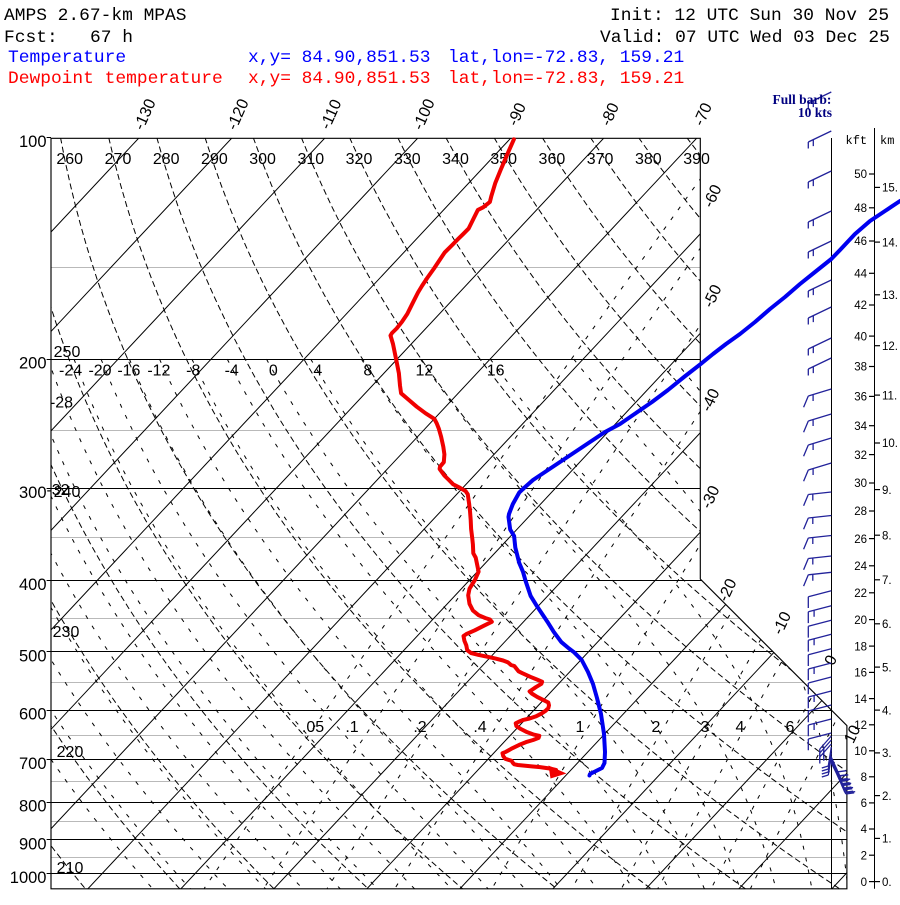 The width and height of the screenshot is (900, 905). I want to click on svg-text: 26, so click(860, 540).